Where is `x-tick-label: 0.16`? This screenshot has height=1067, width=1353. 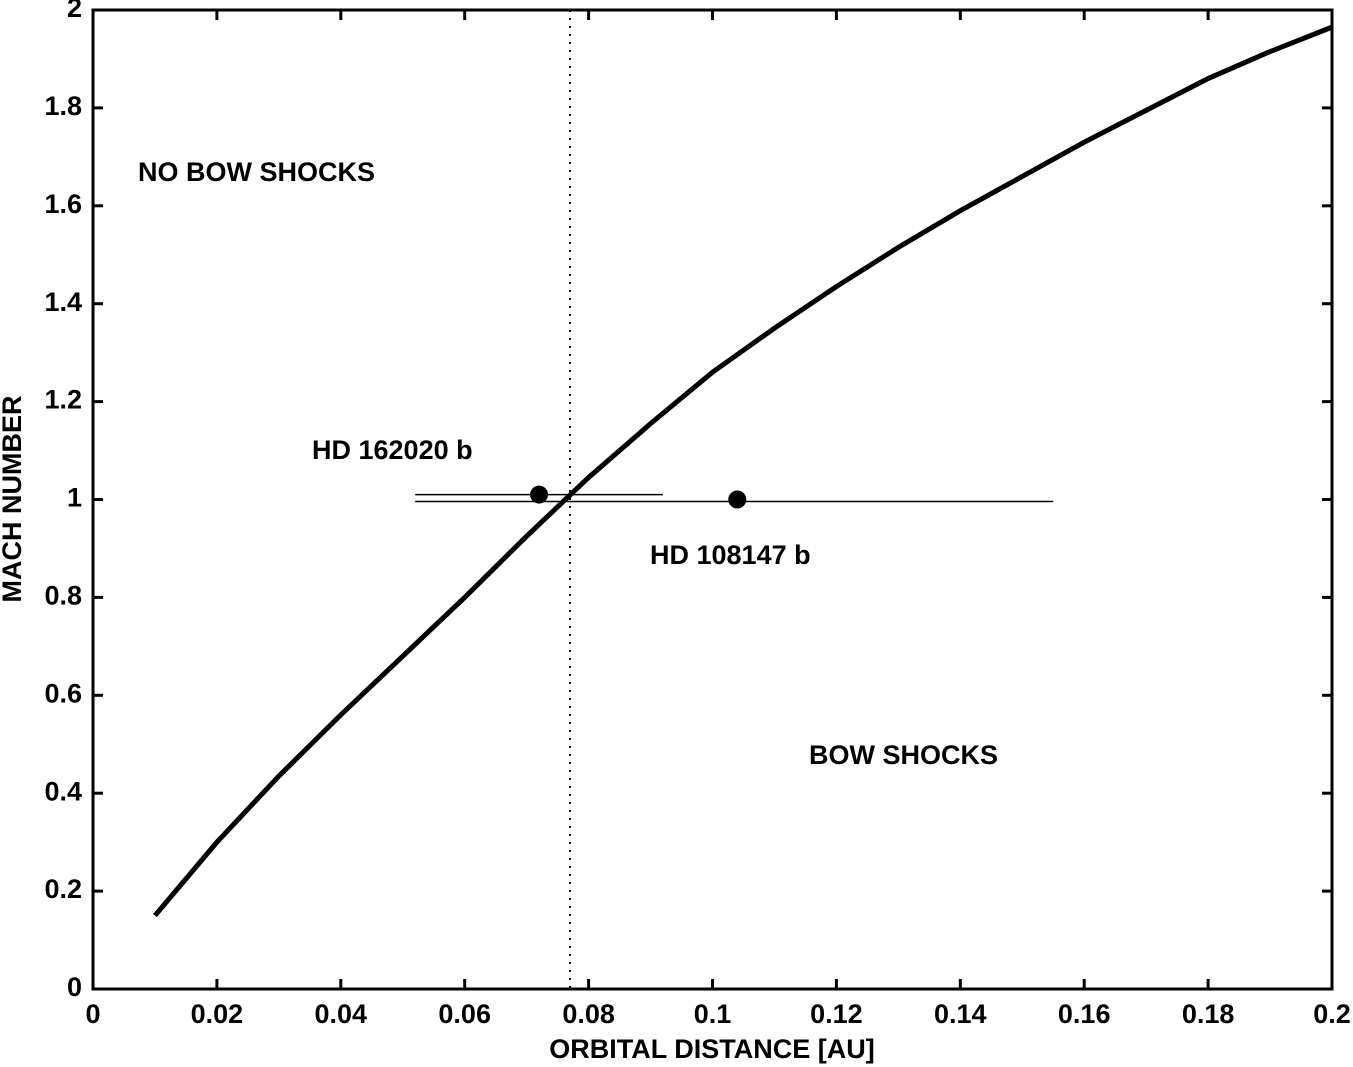
x-tick-label: 0.16 is located at coordinates (1084, 1014).